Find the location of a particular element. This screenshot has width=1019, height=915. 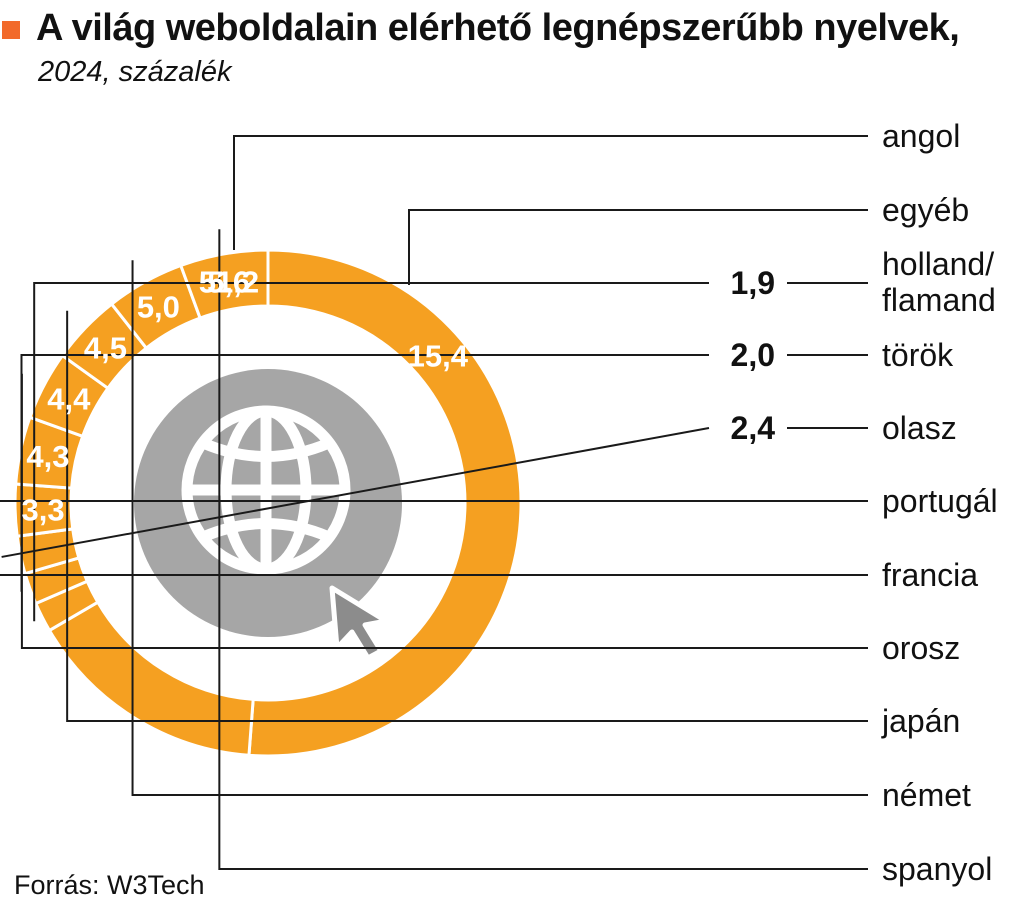

category-label-portugal: portugál is located at coordinates (940, 501).